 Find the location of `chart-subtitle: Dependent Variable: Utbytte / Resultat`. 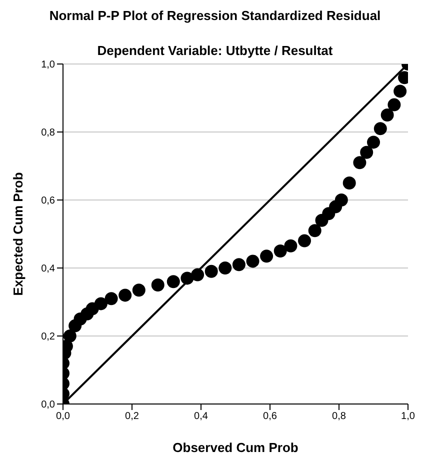

chart-subtitle: Dependent Variable: Utbytte / Resultat is located at coordinates (215, 50).